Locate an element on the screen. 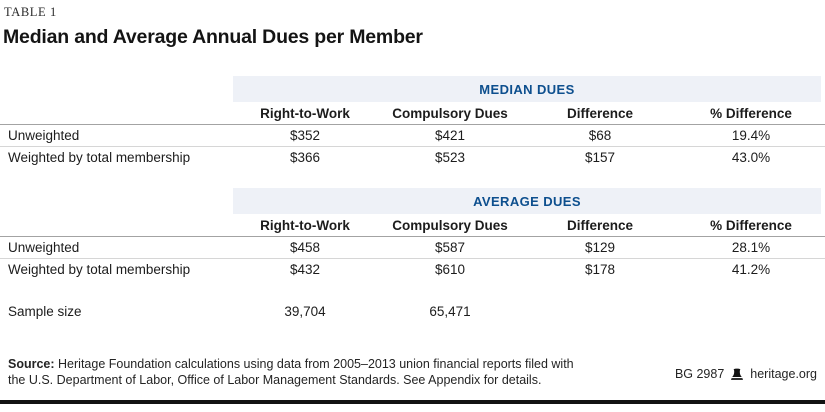 This screenshot has width=825, height=412. credit: BG 2987 heritage.org is located at coordinates (746, 374).